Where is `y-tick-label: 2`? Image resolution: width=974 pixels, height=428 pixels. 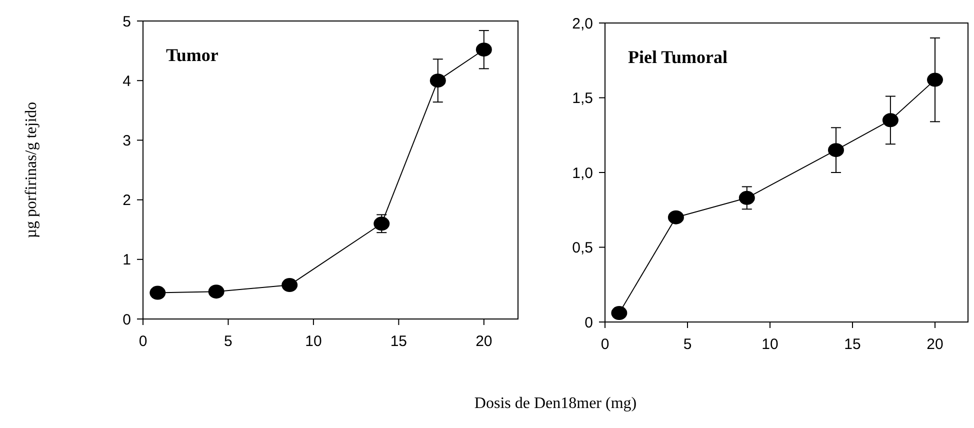 y-tick-label: 2 is located at coordinates (126, 201).